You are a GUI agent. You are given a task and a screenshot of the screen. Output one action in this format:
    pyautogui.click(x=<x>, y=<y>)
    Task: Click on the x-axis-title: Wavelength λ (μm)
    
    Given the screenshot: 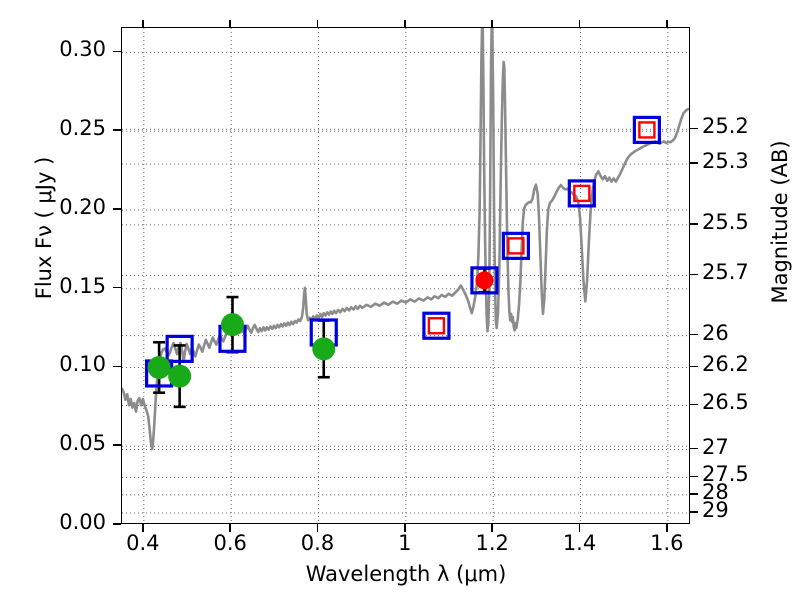 What is the action you would take?
    pyautogui.click(x=406, y=574)
    